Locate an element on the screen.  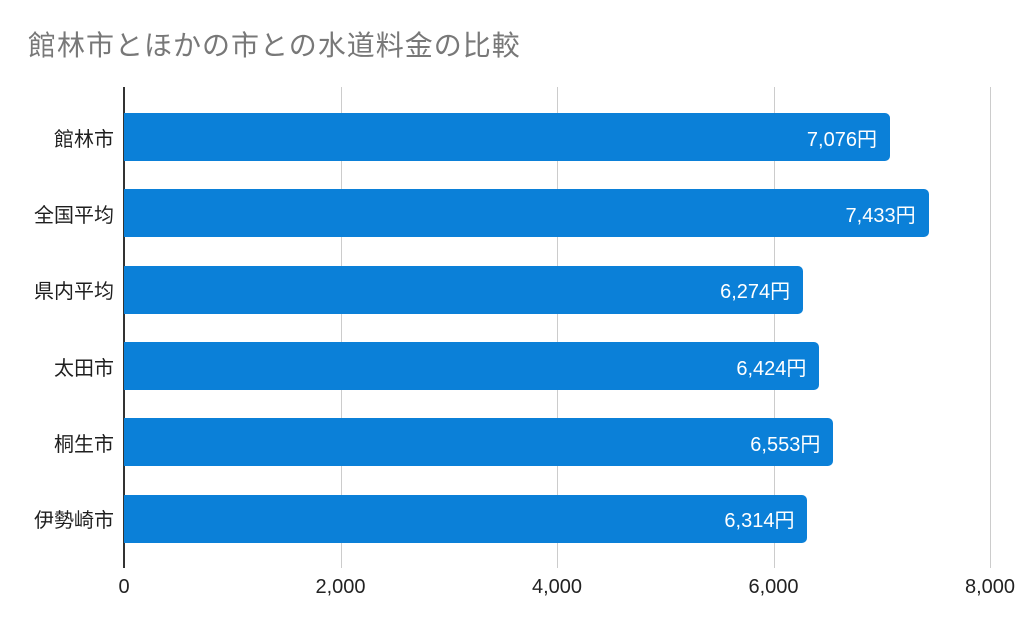
x-tick-label: 8,000 is located at coordinates (990, 587).